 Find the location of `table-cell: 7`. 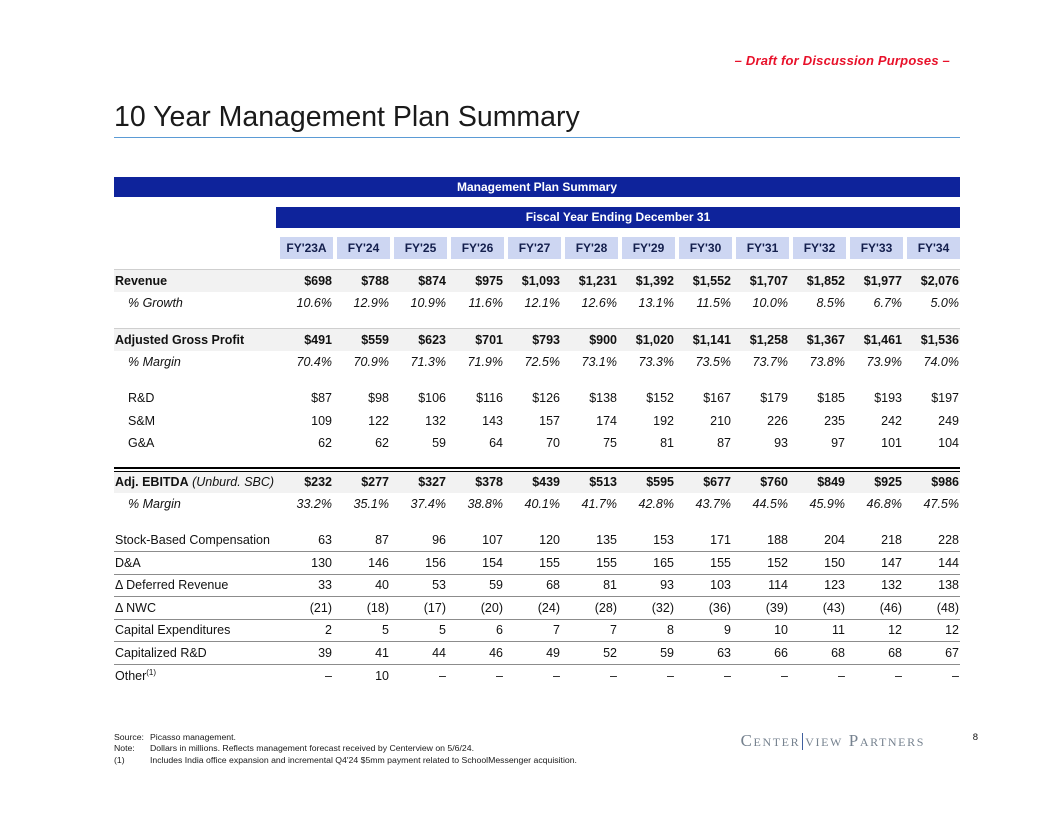

table-cell: 7 is located at coordinates (556, 630).